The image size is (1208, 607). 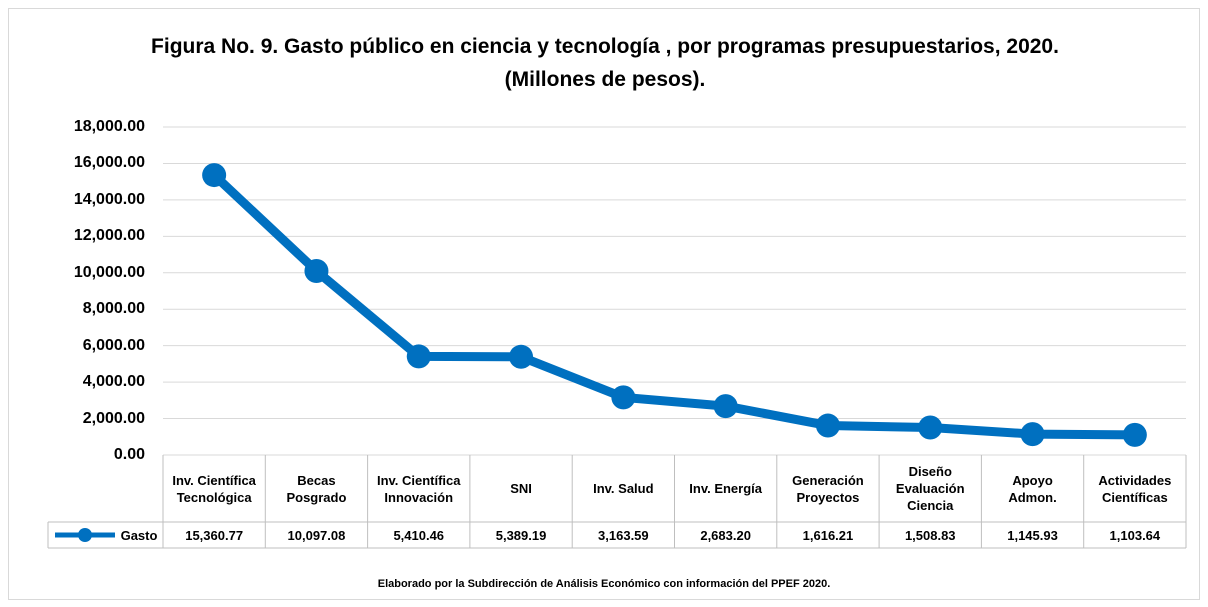 What do you see at coordinates (109, 163) in the screenshot?
I see `y-tick-label: 16,000.00` at bounding box center [109, 163].